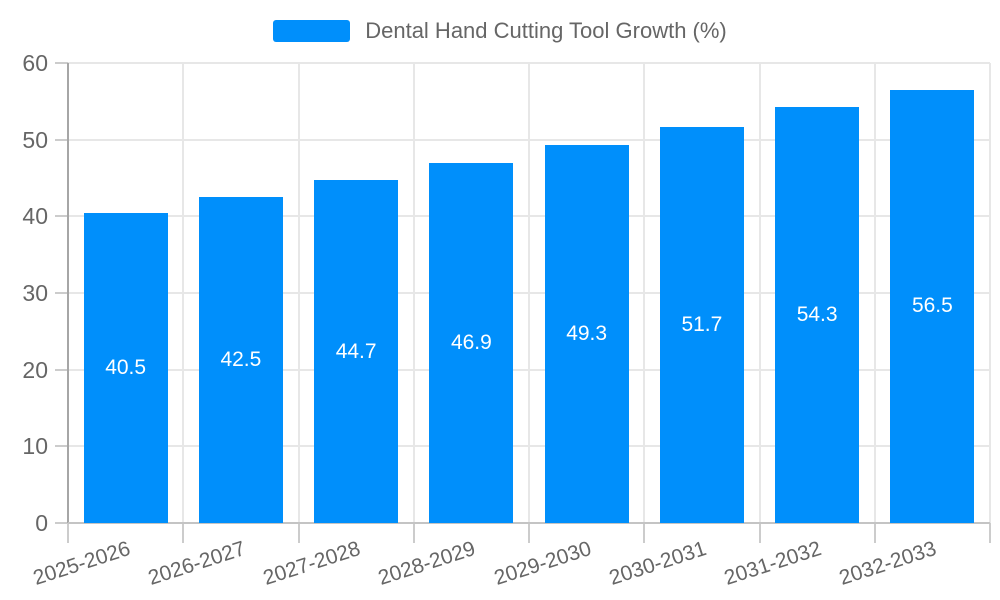 This screenshot has height=600, width=1000. Describe the element at coordinates (546, 30) in the screenshot. I see `legend-label: Dental Hand Cutting Tool Growth (%)` at that location.